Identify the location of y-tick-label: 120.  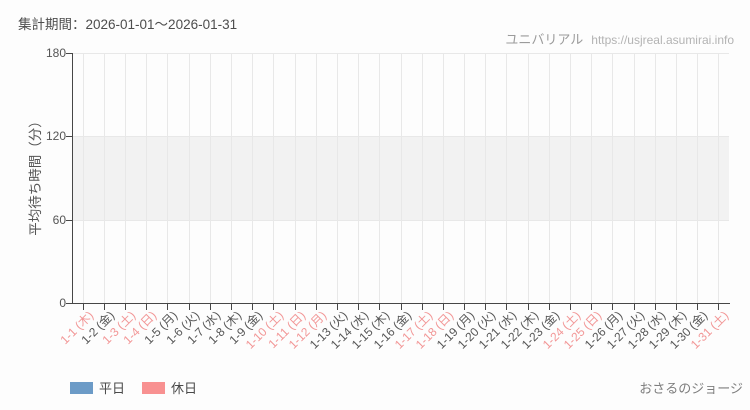
(55, 136).